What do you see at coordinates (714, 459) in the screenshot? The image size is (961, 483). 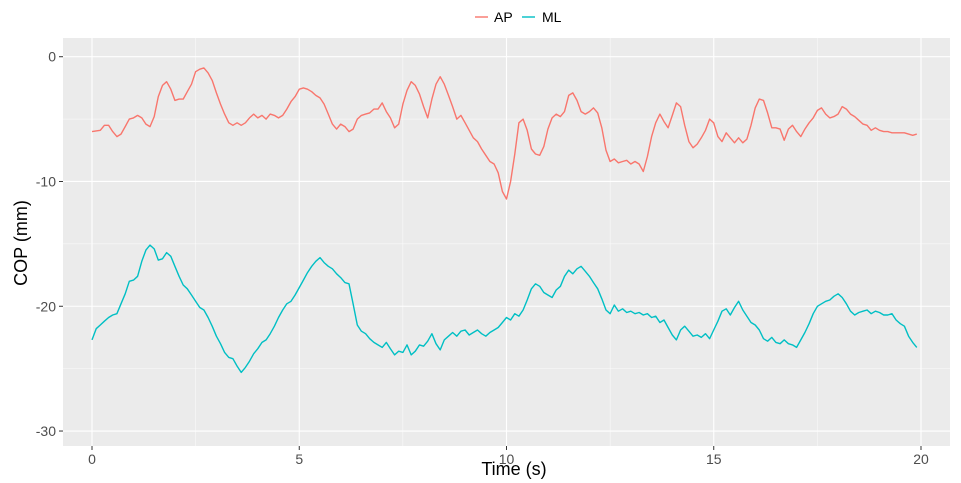 I see `x-tick-label: 15` at bounding box center [714, 459].